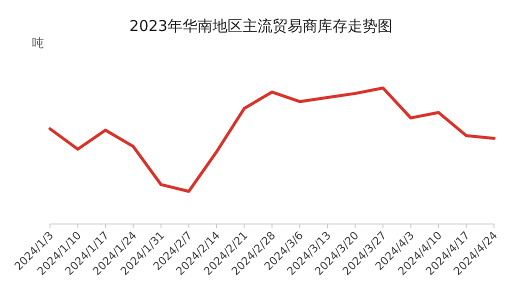  What do you see at coordinates (38, 43) in the screenshot?
I see `y-axis-title: 吨` at bounding box center [38, 43].